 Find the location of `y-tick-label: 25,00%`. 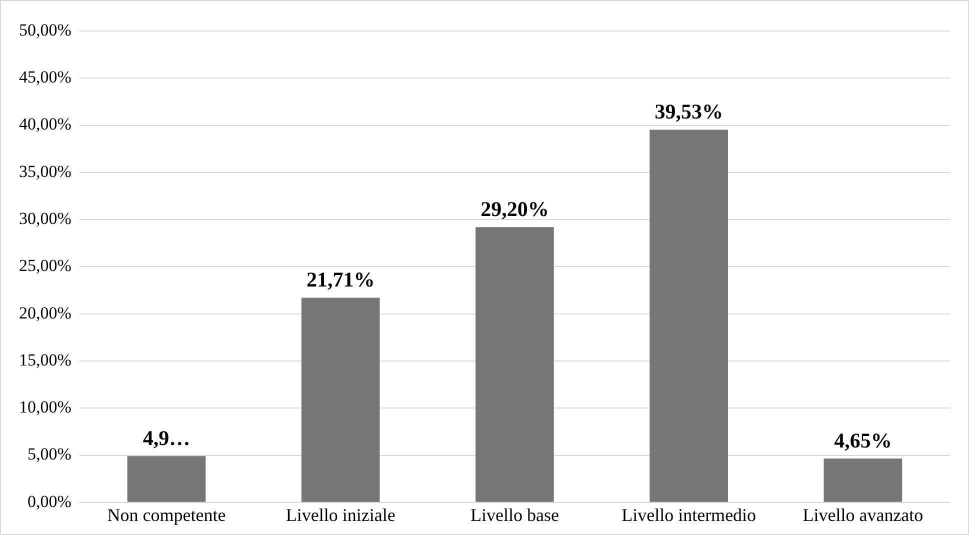

y-tick-label: 25,00% is located at coordinates (45, 266).